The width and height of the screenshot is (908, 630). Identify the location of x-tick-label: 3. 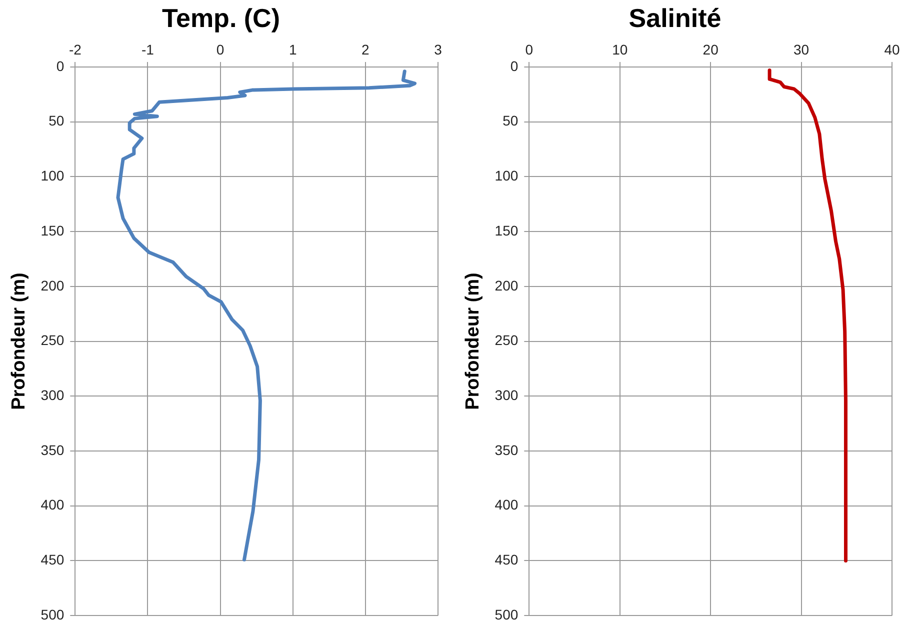
(438, 49).